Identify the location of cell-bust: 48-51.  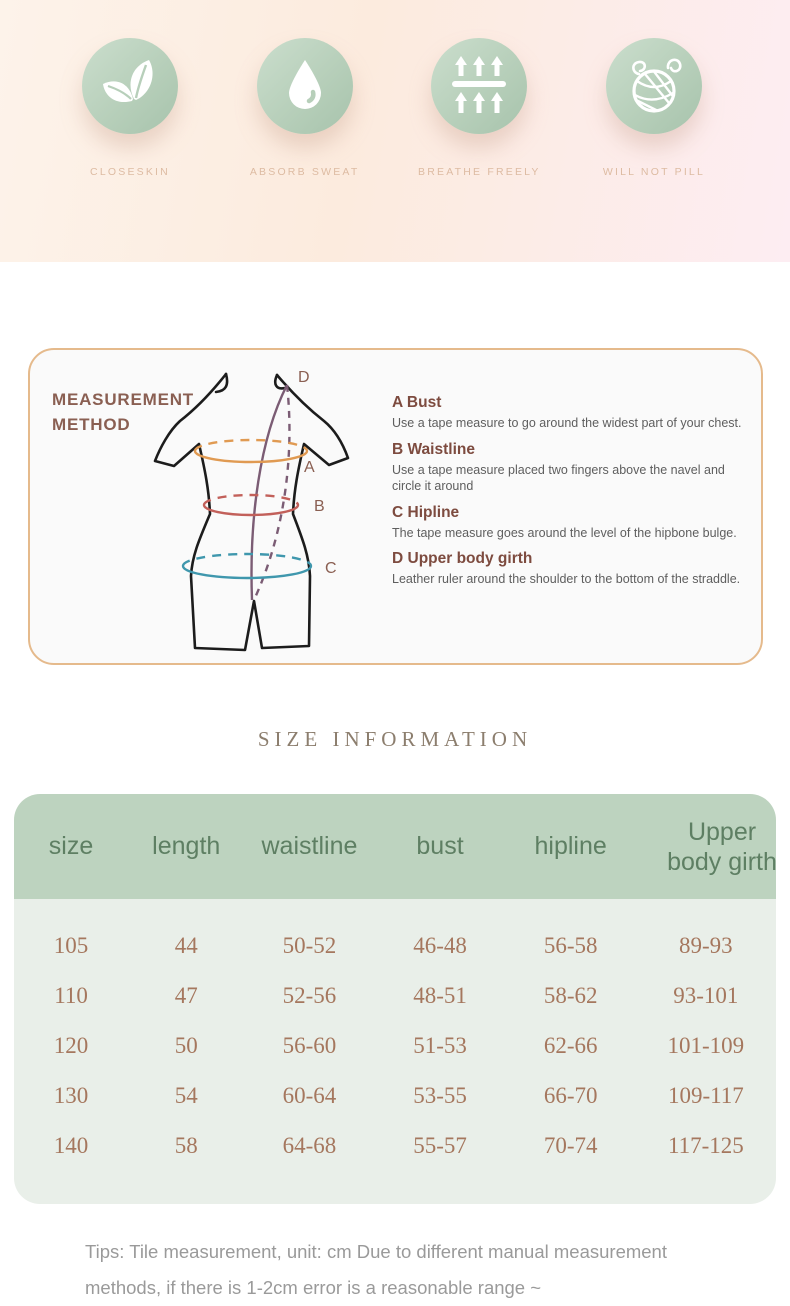
(440, 995).